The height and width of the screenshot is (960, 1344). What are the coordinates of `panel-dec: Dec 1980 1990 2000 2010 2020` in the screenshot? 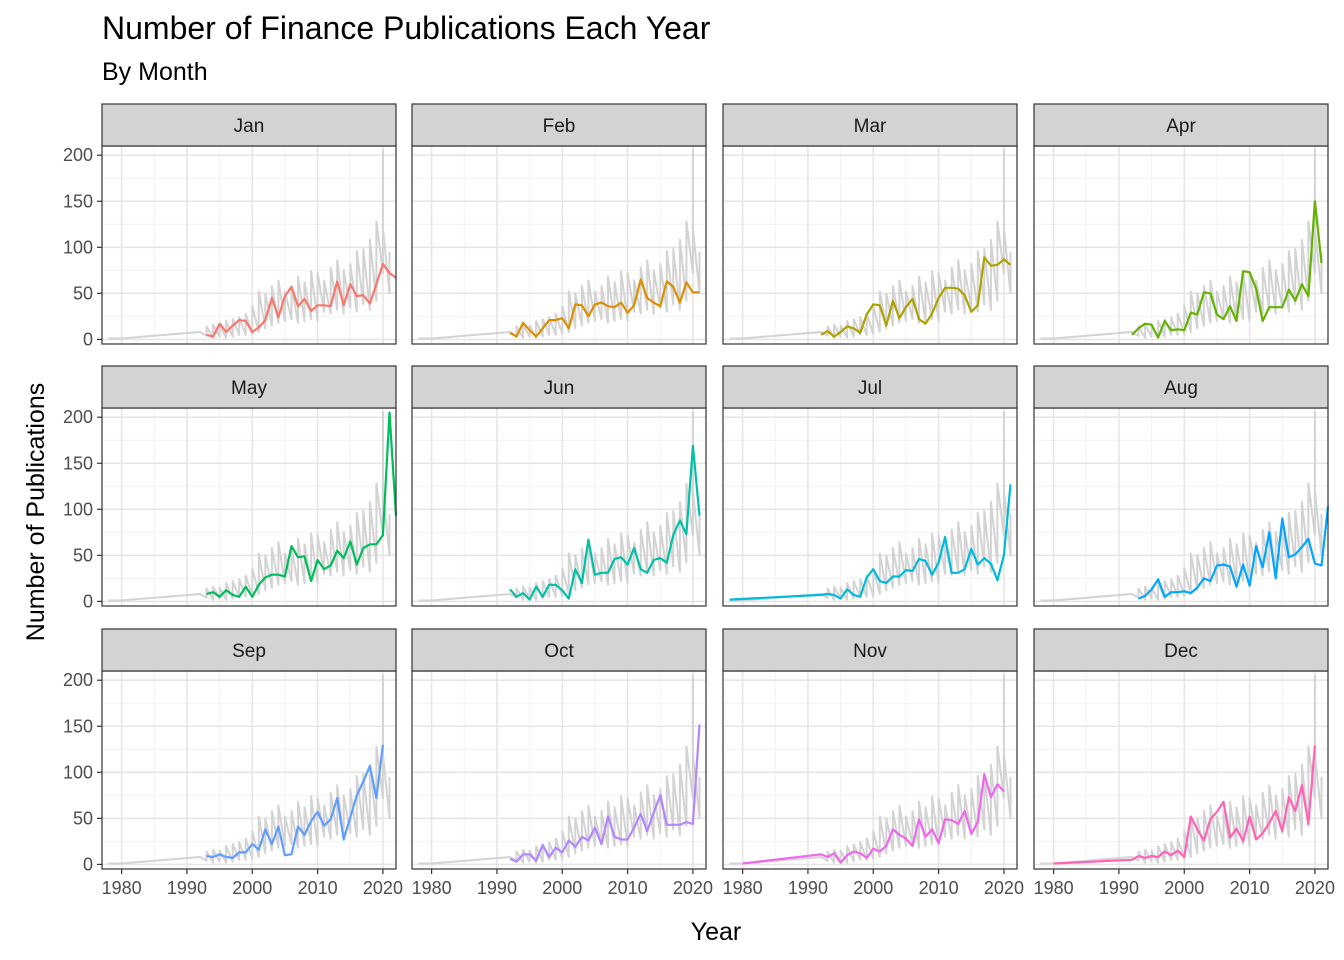 It's located at (1184, 763).